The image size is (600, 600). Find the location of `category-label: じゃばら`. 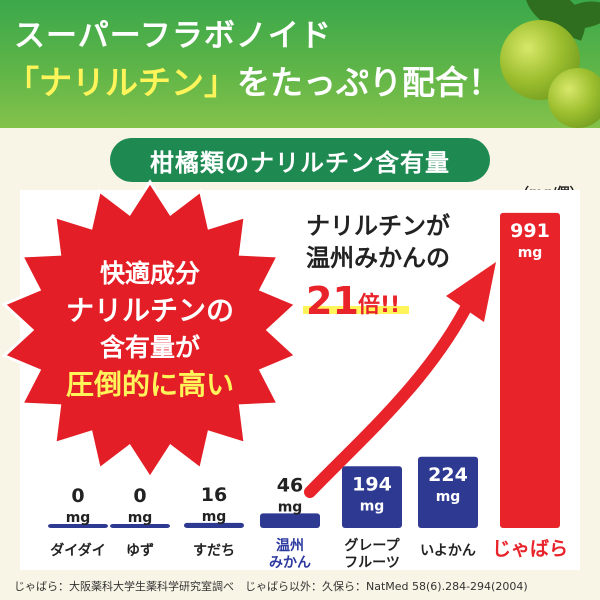

category-label: じゃばら is located at coordinates (530, 549).